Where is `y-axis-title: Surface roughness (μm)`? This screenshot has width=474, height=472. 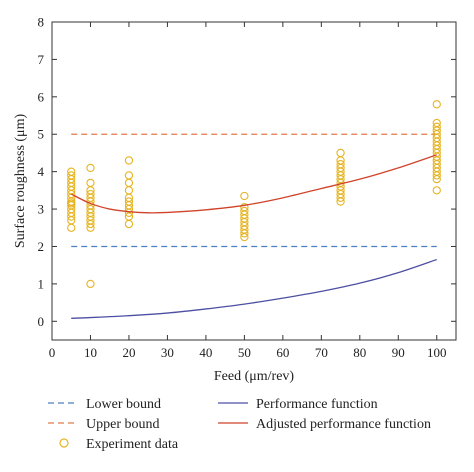 y-axis-title: Surface roughness (μm) is located at coordinates (20, 181).